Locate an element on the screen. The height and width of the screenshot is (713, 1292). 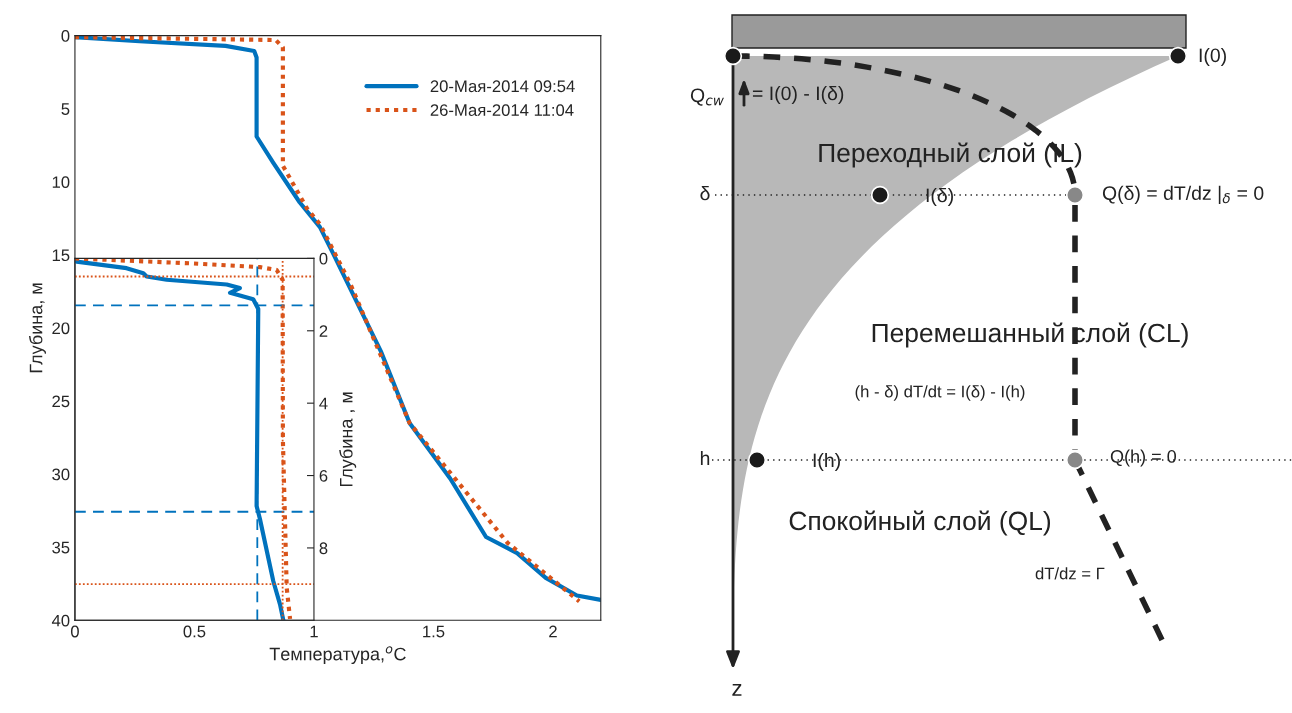
x-tick-label: 1 is located at coordinates (314, 631).